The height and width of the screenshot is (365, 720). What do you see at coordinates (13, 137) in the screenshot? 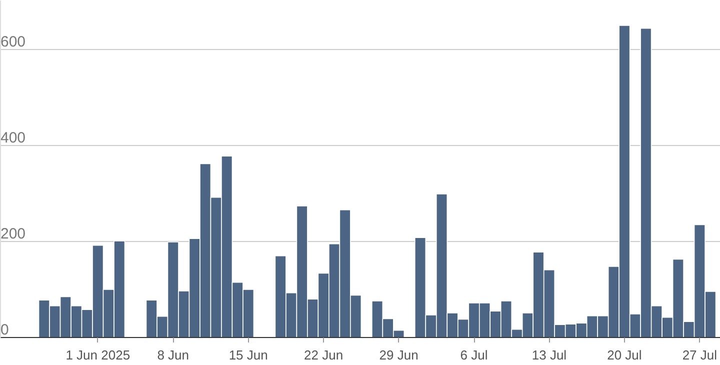
I see `y-tick-label: 400` at bounding box center [13, 137].